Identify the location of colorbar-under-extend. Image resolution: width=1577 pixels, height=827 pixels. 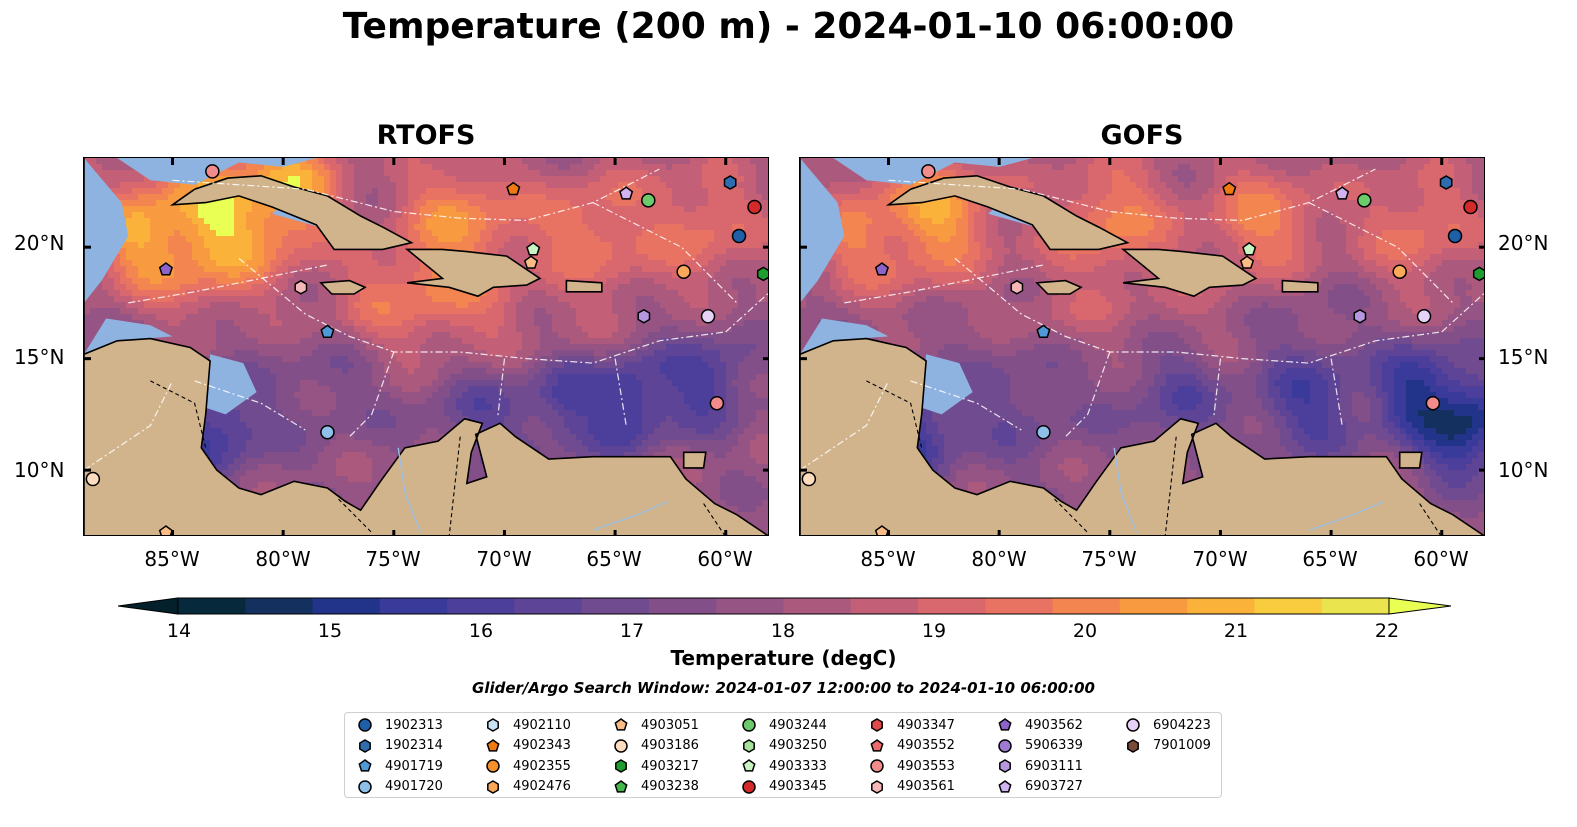
(148, 606).